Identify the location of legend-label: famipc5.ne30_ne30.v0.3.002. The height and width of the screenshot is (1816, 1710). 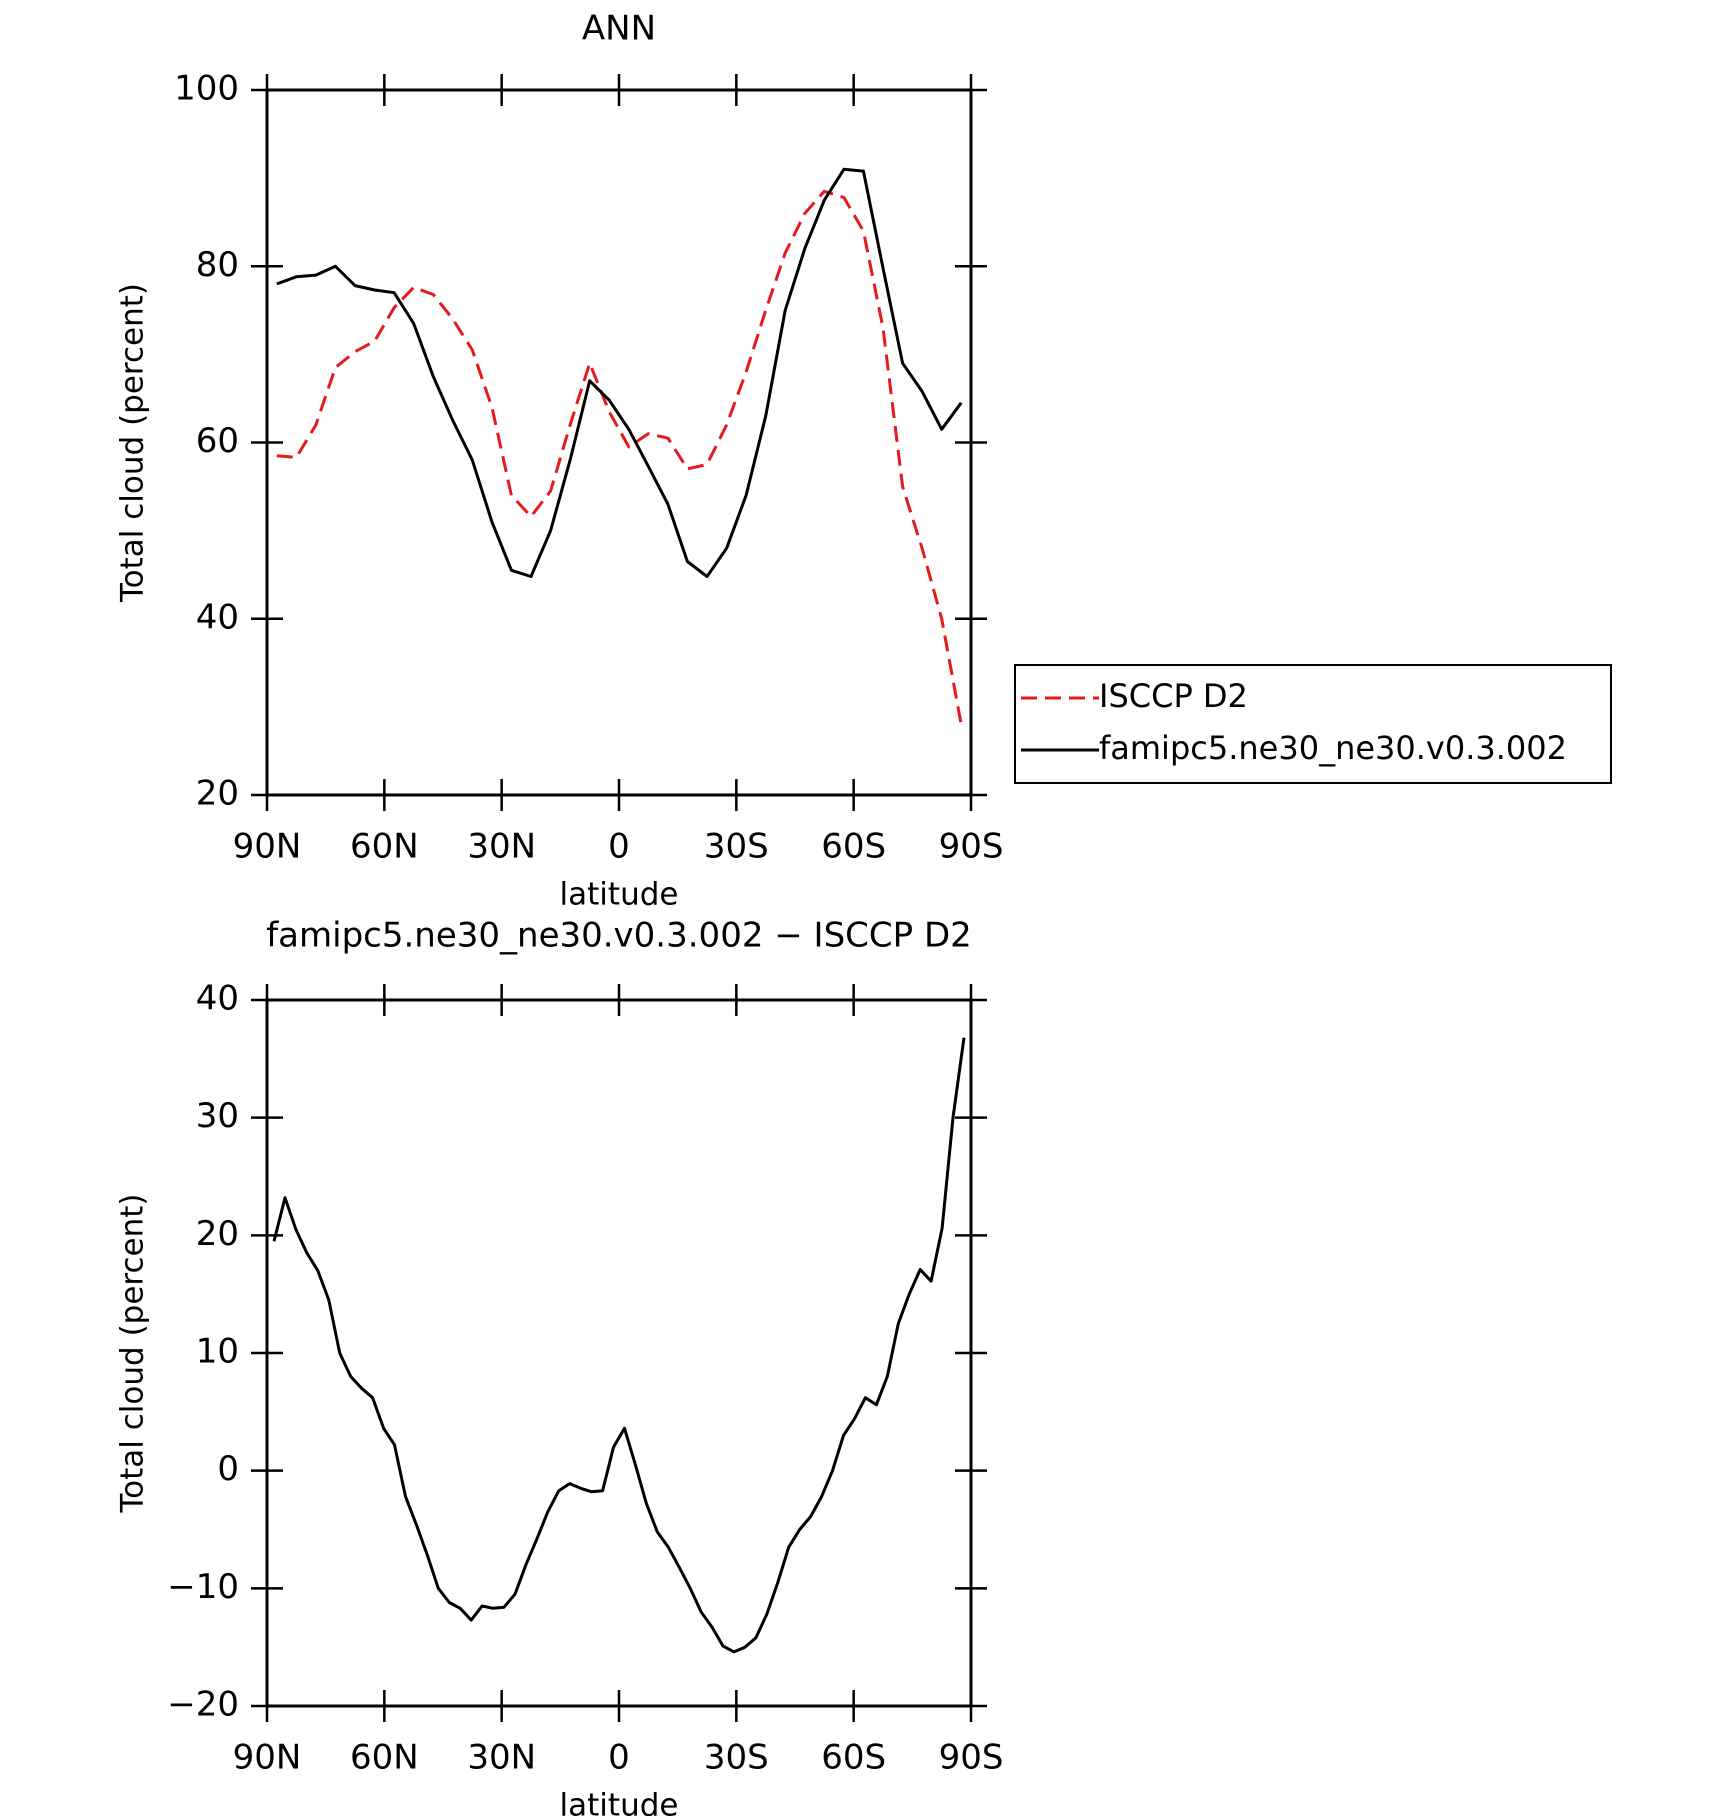
(1333, 748).